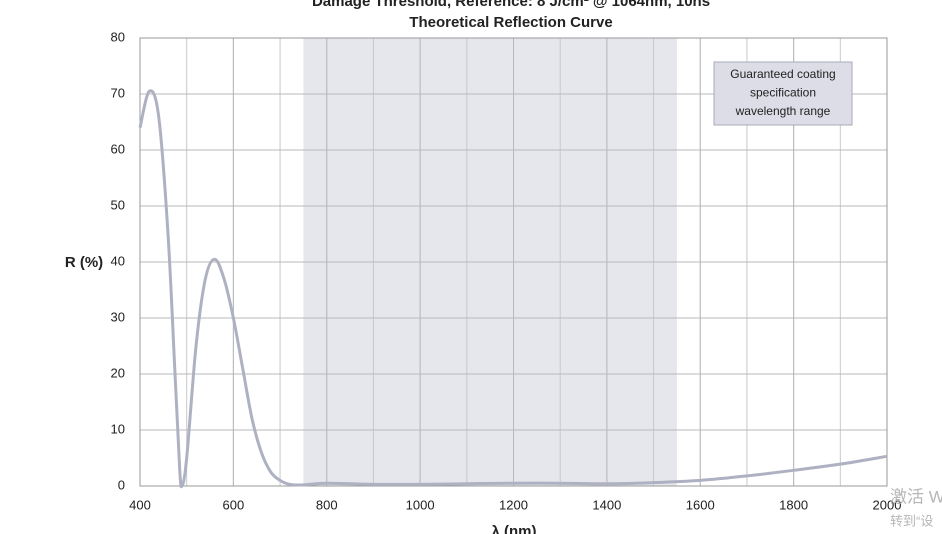  What do you see at coordinates (916, 496) in the screenshot?
I see `watermark: 激活 W` at bounding box center [916, 496].